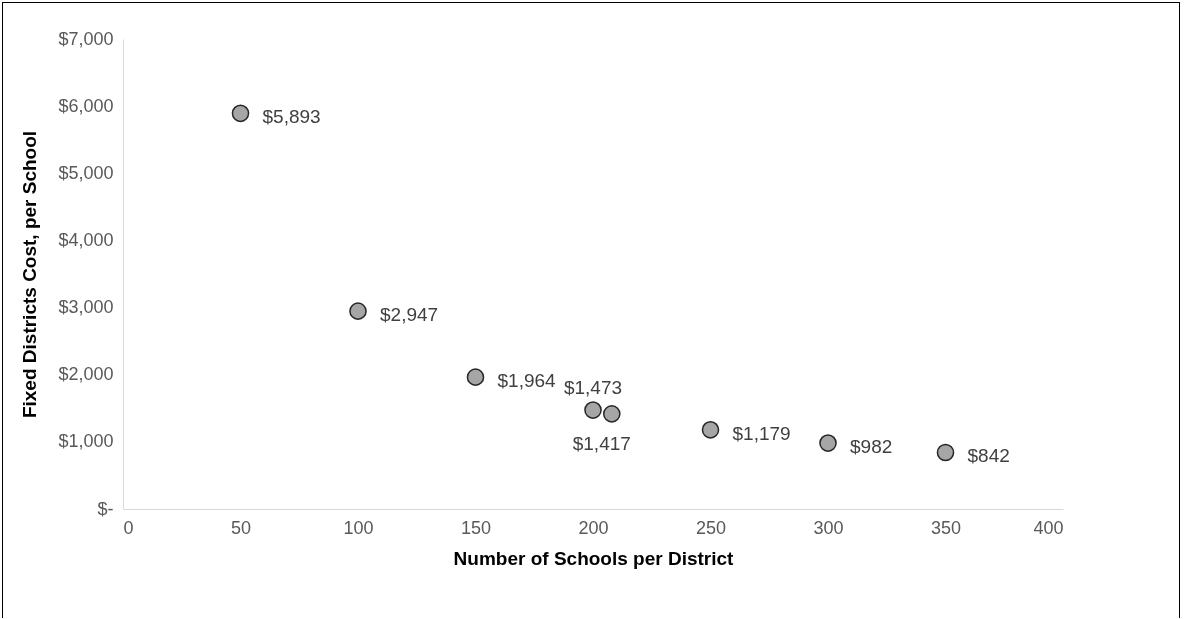 This screenshot has height=619, width=1184. What do you see at coordinates (291, 117) in the screenshot?
I see `data-label: $5,893` at bounding box center [291, 117].